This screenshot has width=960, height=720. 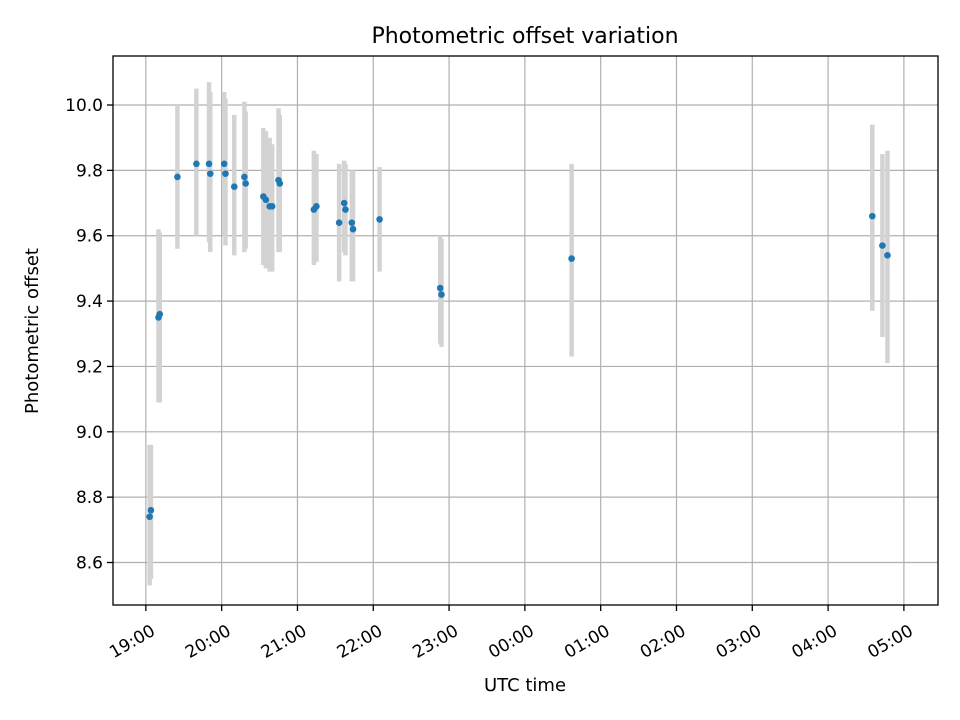 I want to click on y-tick-label: 9.4, so click(x=89, y=302).